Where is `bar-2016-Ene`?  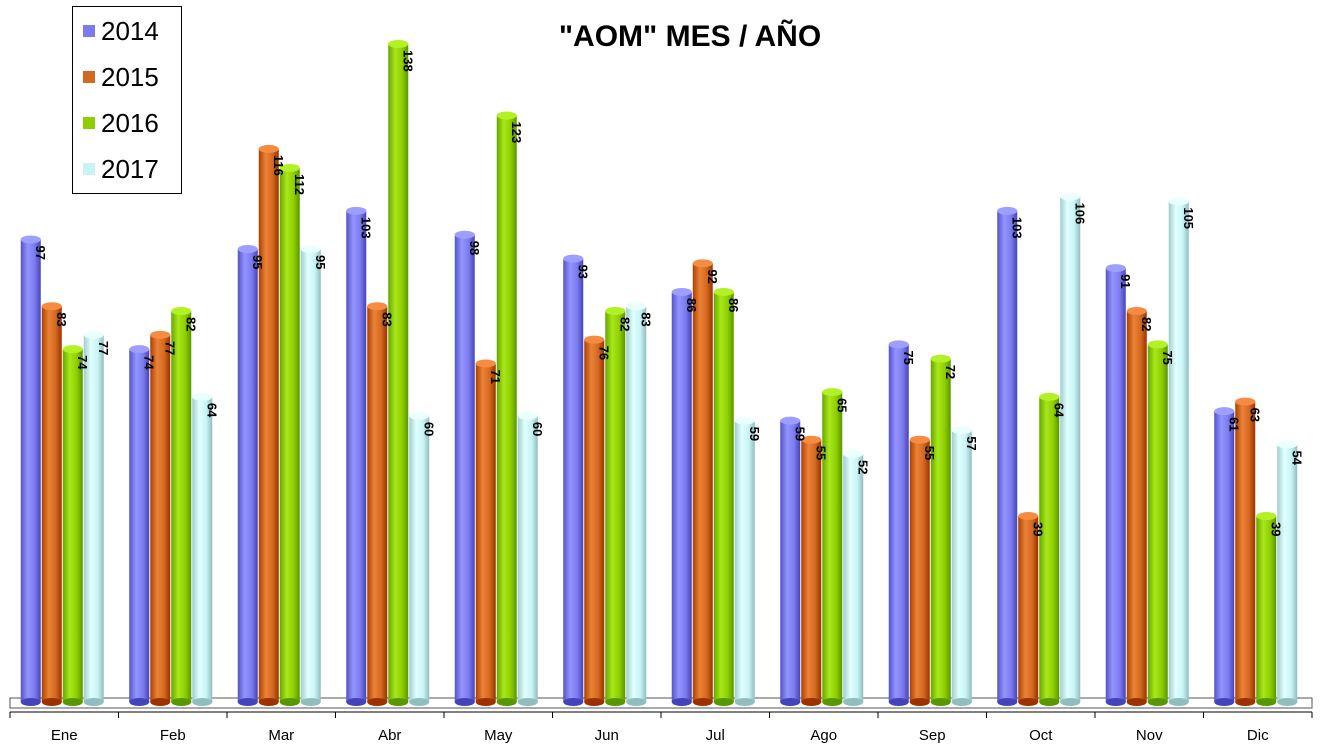 bar-2016-Ene is located at coordinates (72, 525).